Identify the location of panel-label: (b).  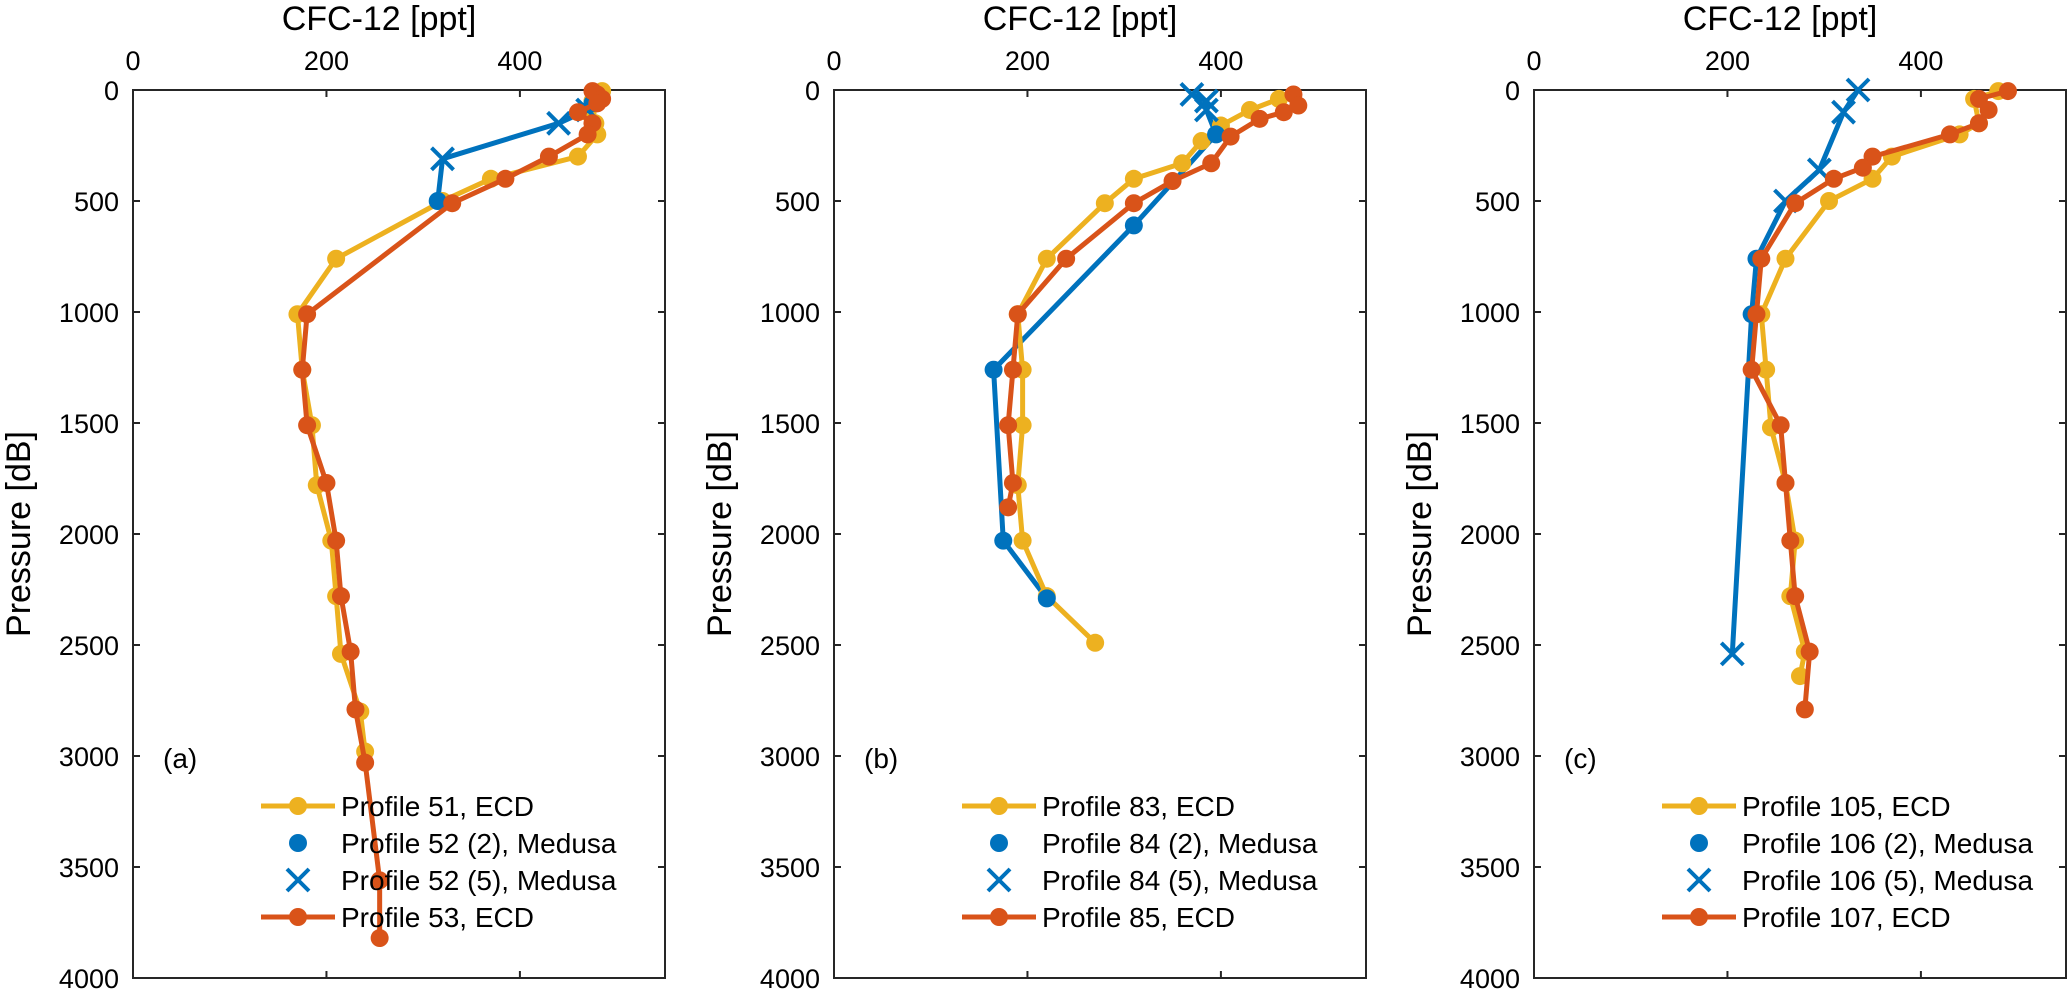
(881, 758).